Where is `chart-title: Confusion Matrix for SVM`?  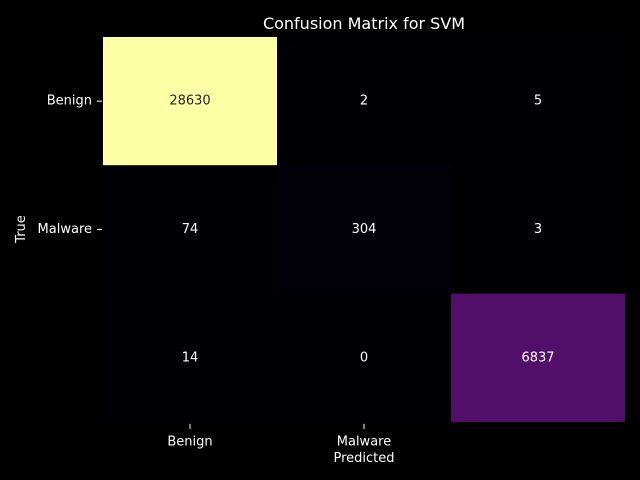 chart-title: Confusion Matrix for SVM is located at coordinates (364, 23).